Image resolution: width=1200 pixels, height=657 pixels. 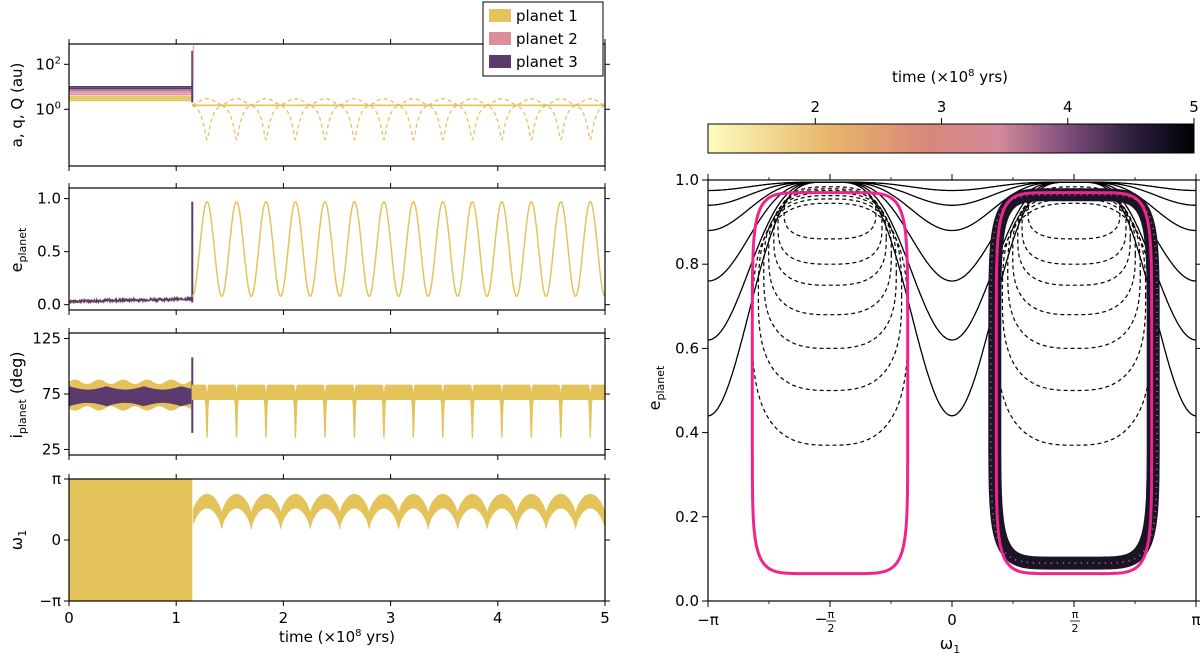 I want to click on phase-x-tick-num-3: π, so click(x=1075, y=614).